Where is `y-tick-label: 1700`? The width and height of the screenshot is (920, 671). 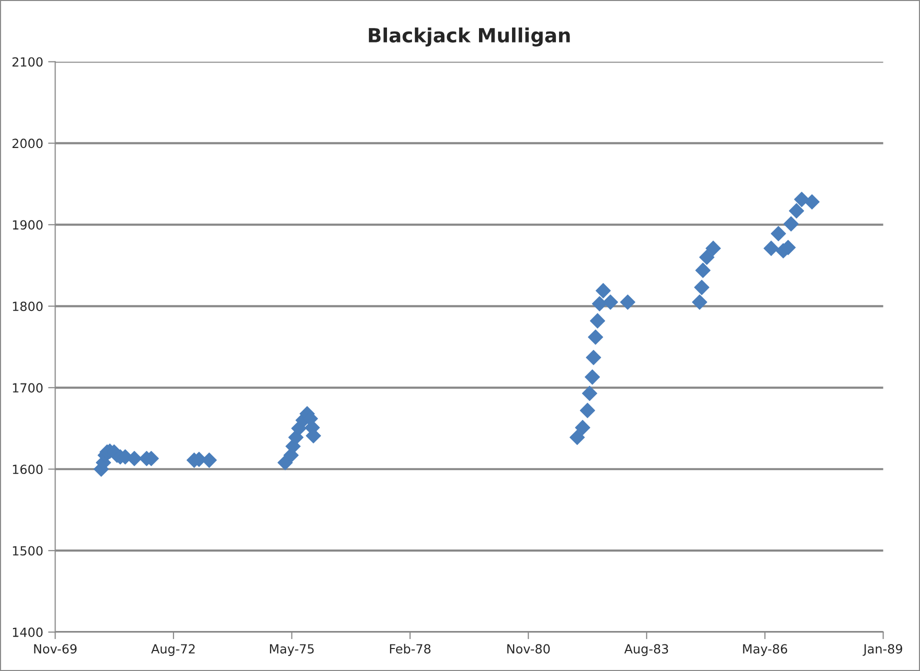 y-tick-label: 1700 is located at coordinates (27, 388).